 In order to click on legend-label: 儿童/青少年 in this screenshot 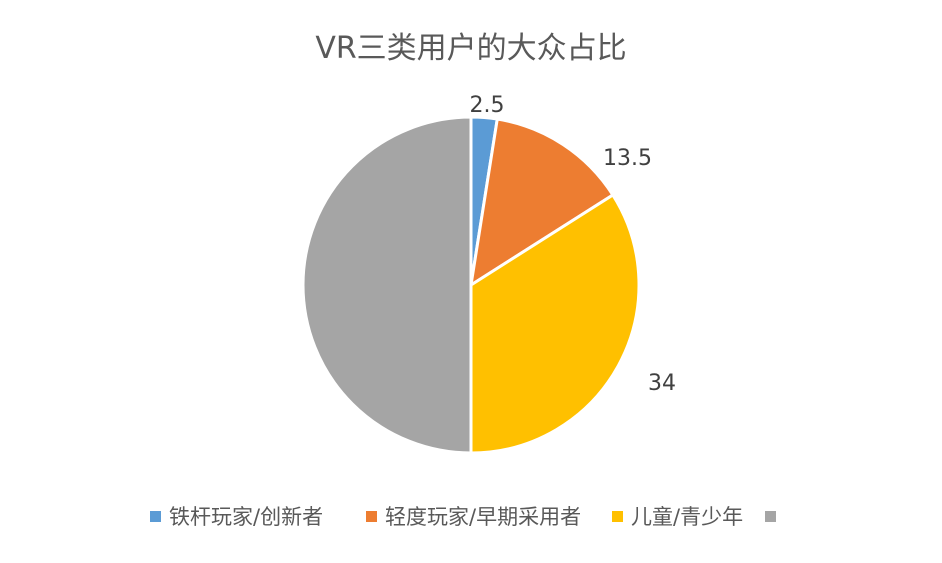, I will do `click(687, 517)`.